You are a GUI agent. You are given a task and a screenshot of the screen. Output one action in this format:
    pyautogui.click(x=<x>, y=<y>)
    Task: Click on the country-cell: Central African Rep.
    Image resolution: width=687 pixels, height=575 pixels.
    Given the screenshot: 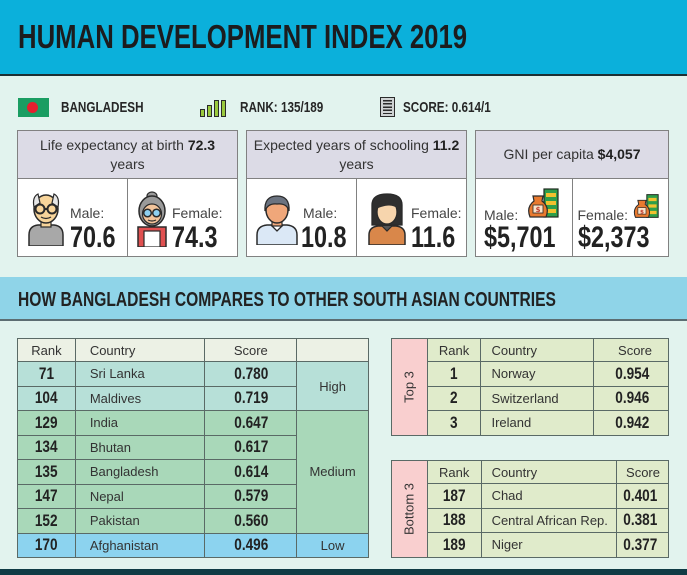 What is the action you would take?
    pyautogui.click(x=548, y=520)
    